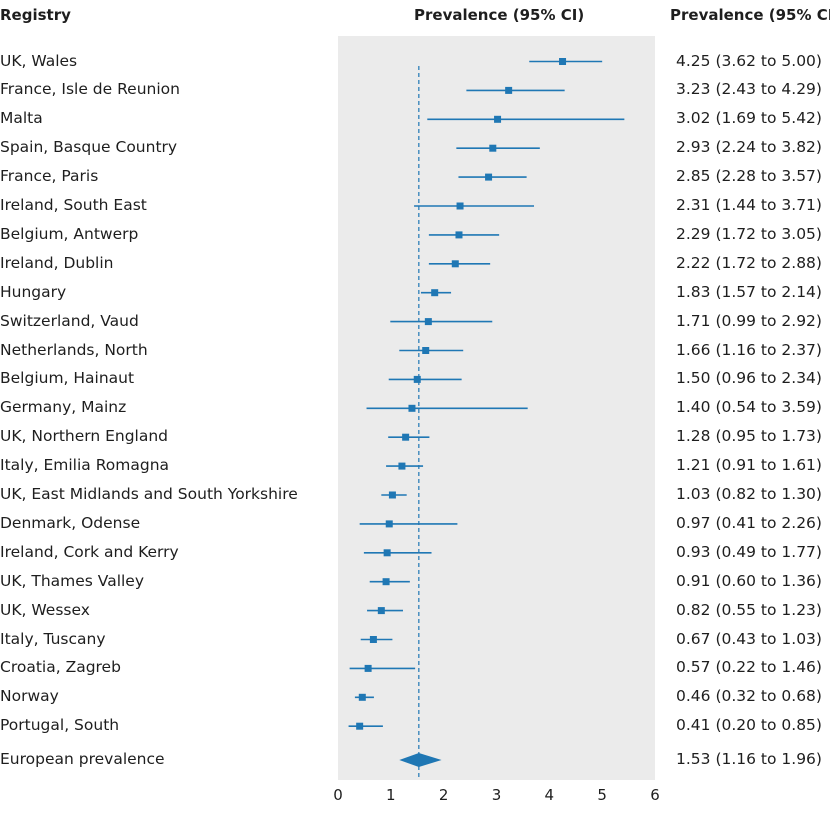 This screenshot has width=830, height=837. What do you see at coordinates (338, 795) in the screenshot?
I see `x-tick-label: 0` at bounding box center [338, 795].